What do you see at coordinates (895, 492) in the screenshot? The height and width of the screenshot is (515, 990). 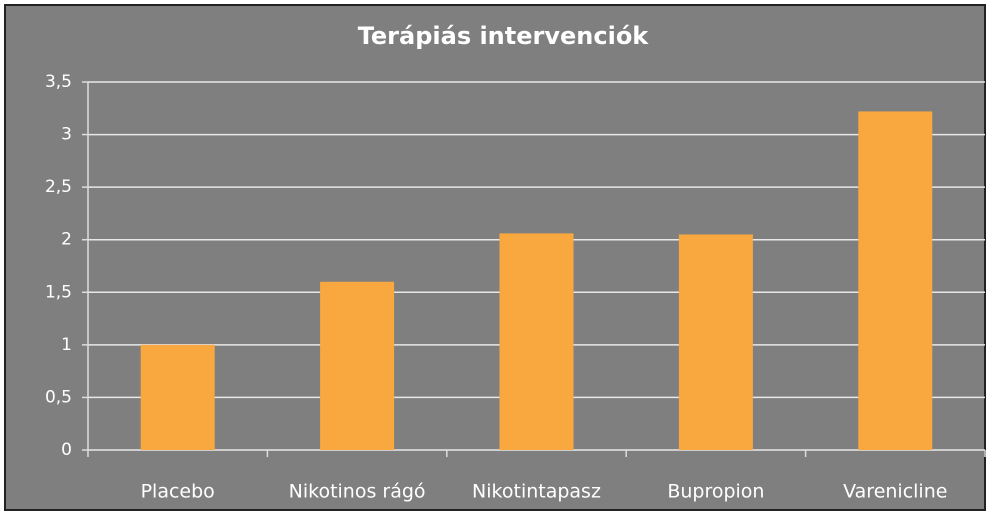 I see `x-tick-label: Varenicline` at bounding box center [895, 492].